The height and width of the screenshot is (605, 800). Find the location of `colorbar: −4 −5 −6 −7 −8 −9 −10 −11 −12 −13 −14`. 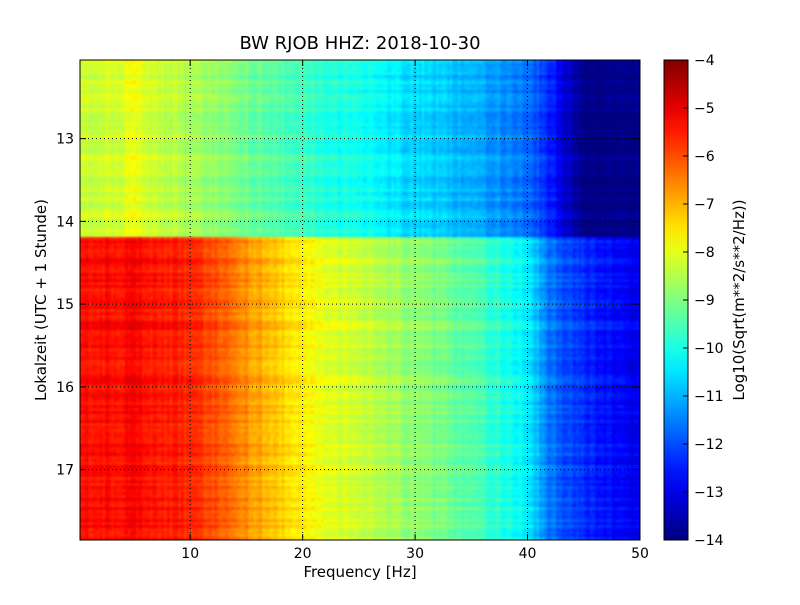

colorbar: −4 −5 −6 −7 −8 −9 −10 −11 −12 −13 −14 is located at coordinates (693, 301).